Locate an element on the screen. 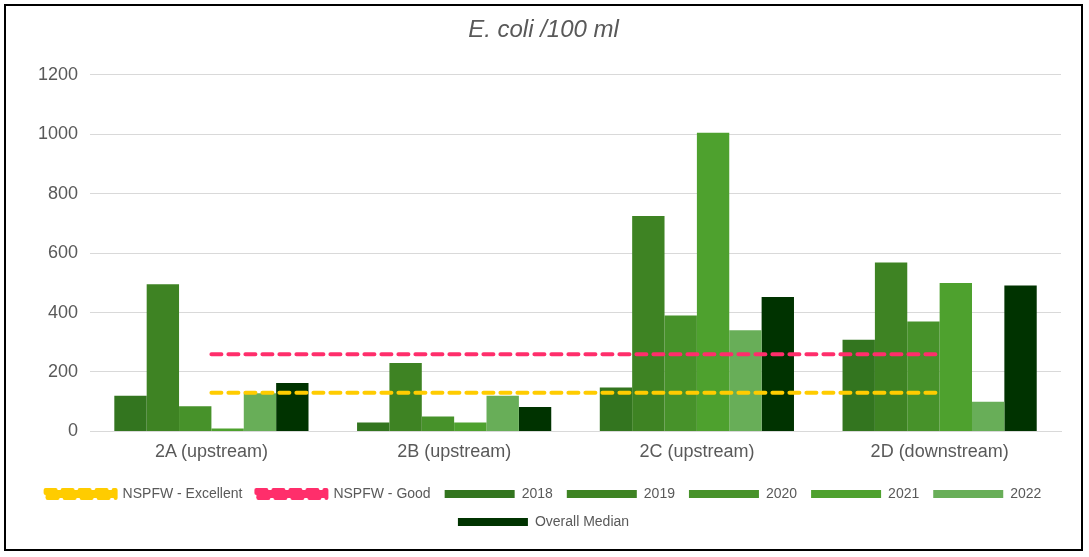  legend-label: 2022 is located at coordinates (1026, 492).